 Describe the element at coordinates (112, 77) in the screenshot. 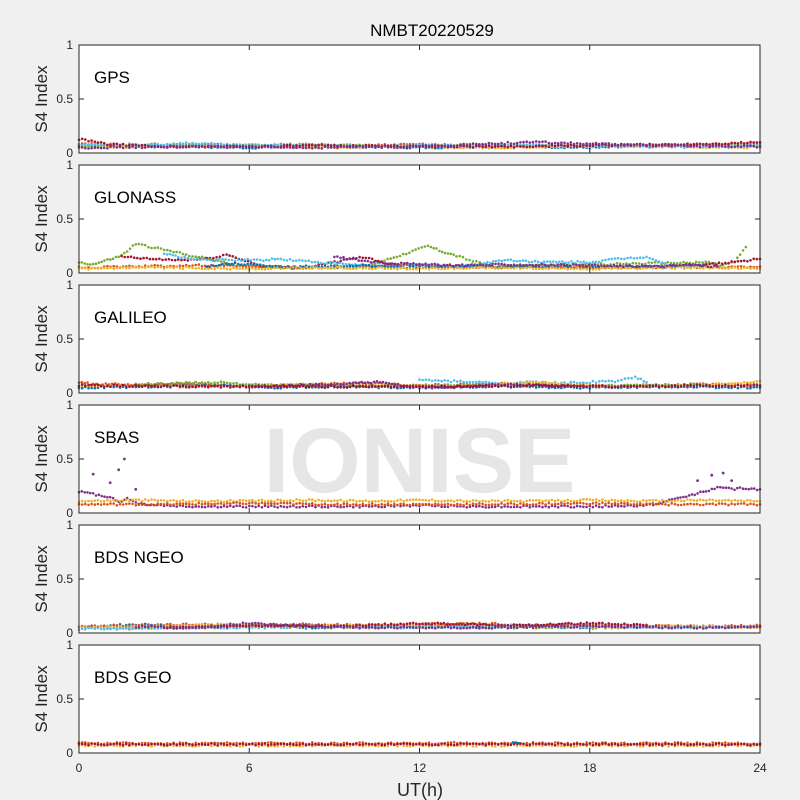

I see `panel-label: GPS` at that location.